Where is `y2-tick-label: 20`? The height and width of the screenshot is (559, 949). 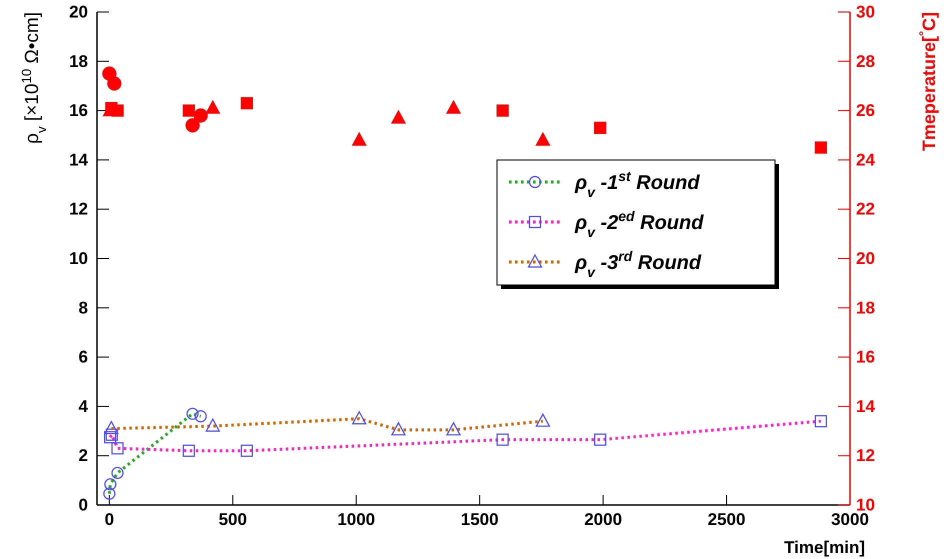 y2-tick-label: 20 is located at coordinates (865, 258).